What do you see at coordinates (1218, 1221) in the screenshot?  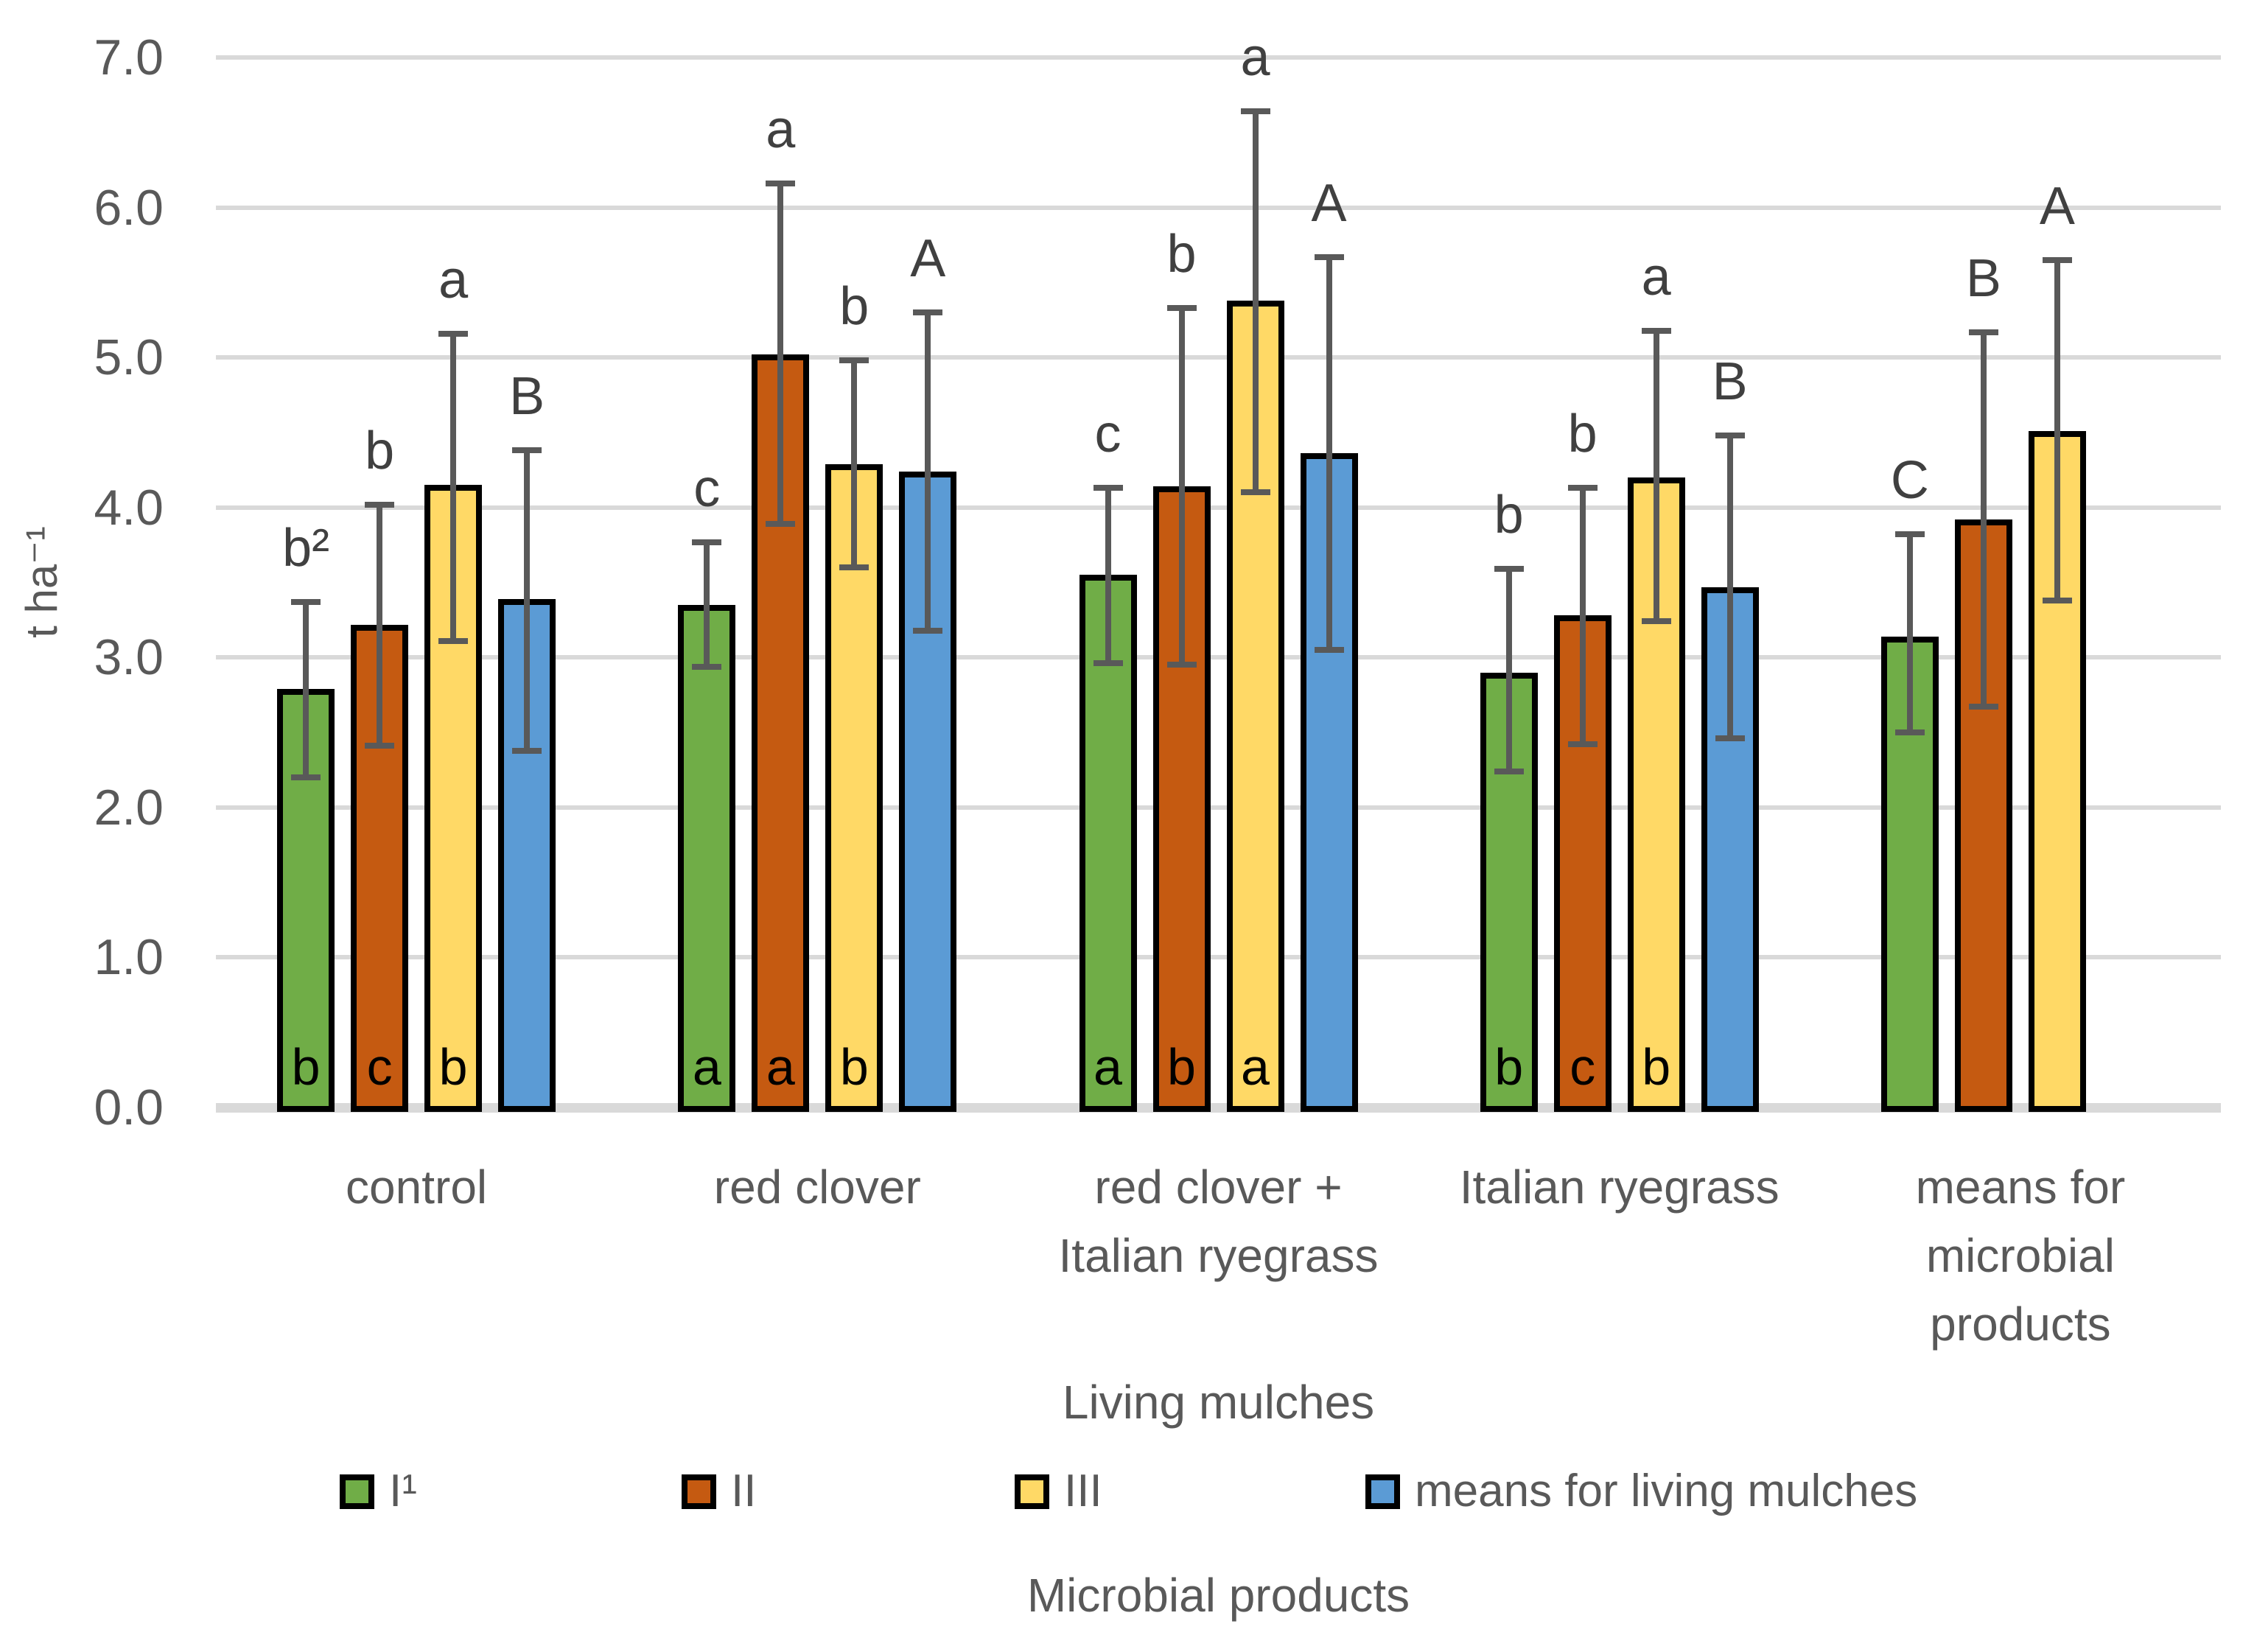 I see `x-category-label: red clover + Italian ryegrass` at bounding box center [1218, 1221].